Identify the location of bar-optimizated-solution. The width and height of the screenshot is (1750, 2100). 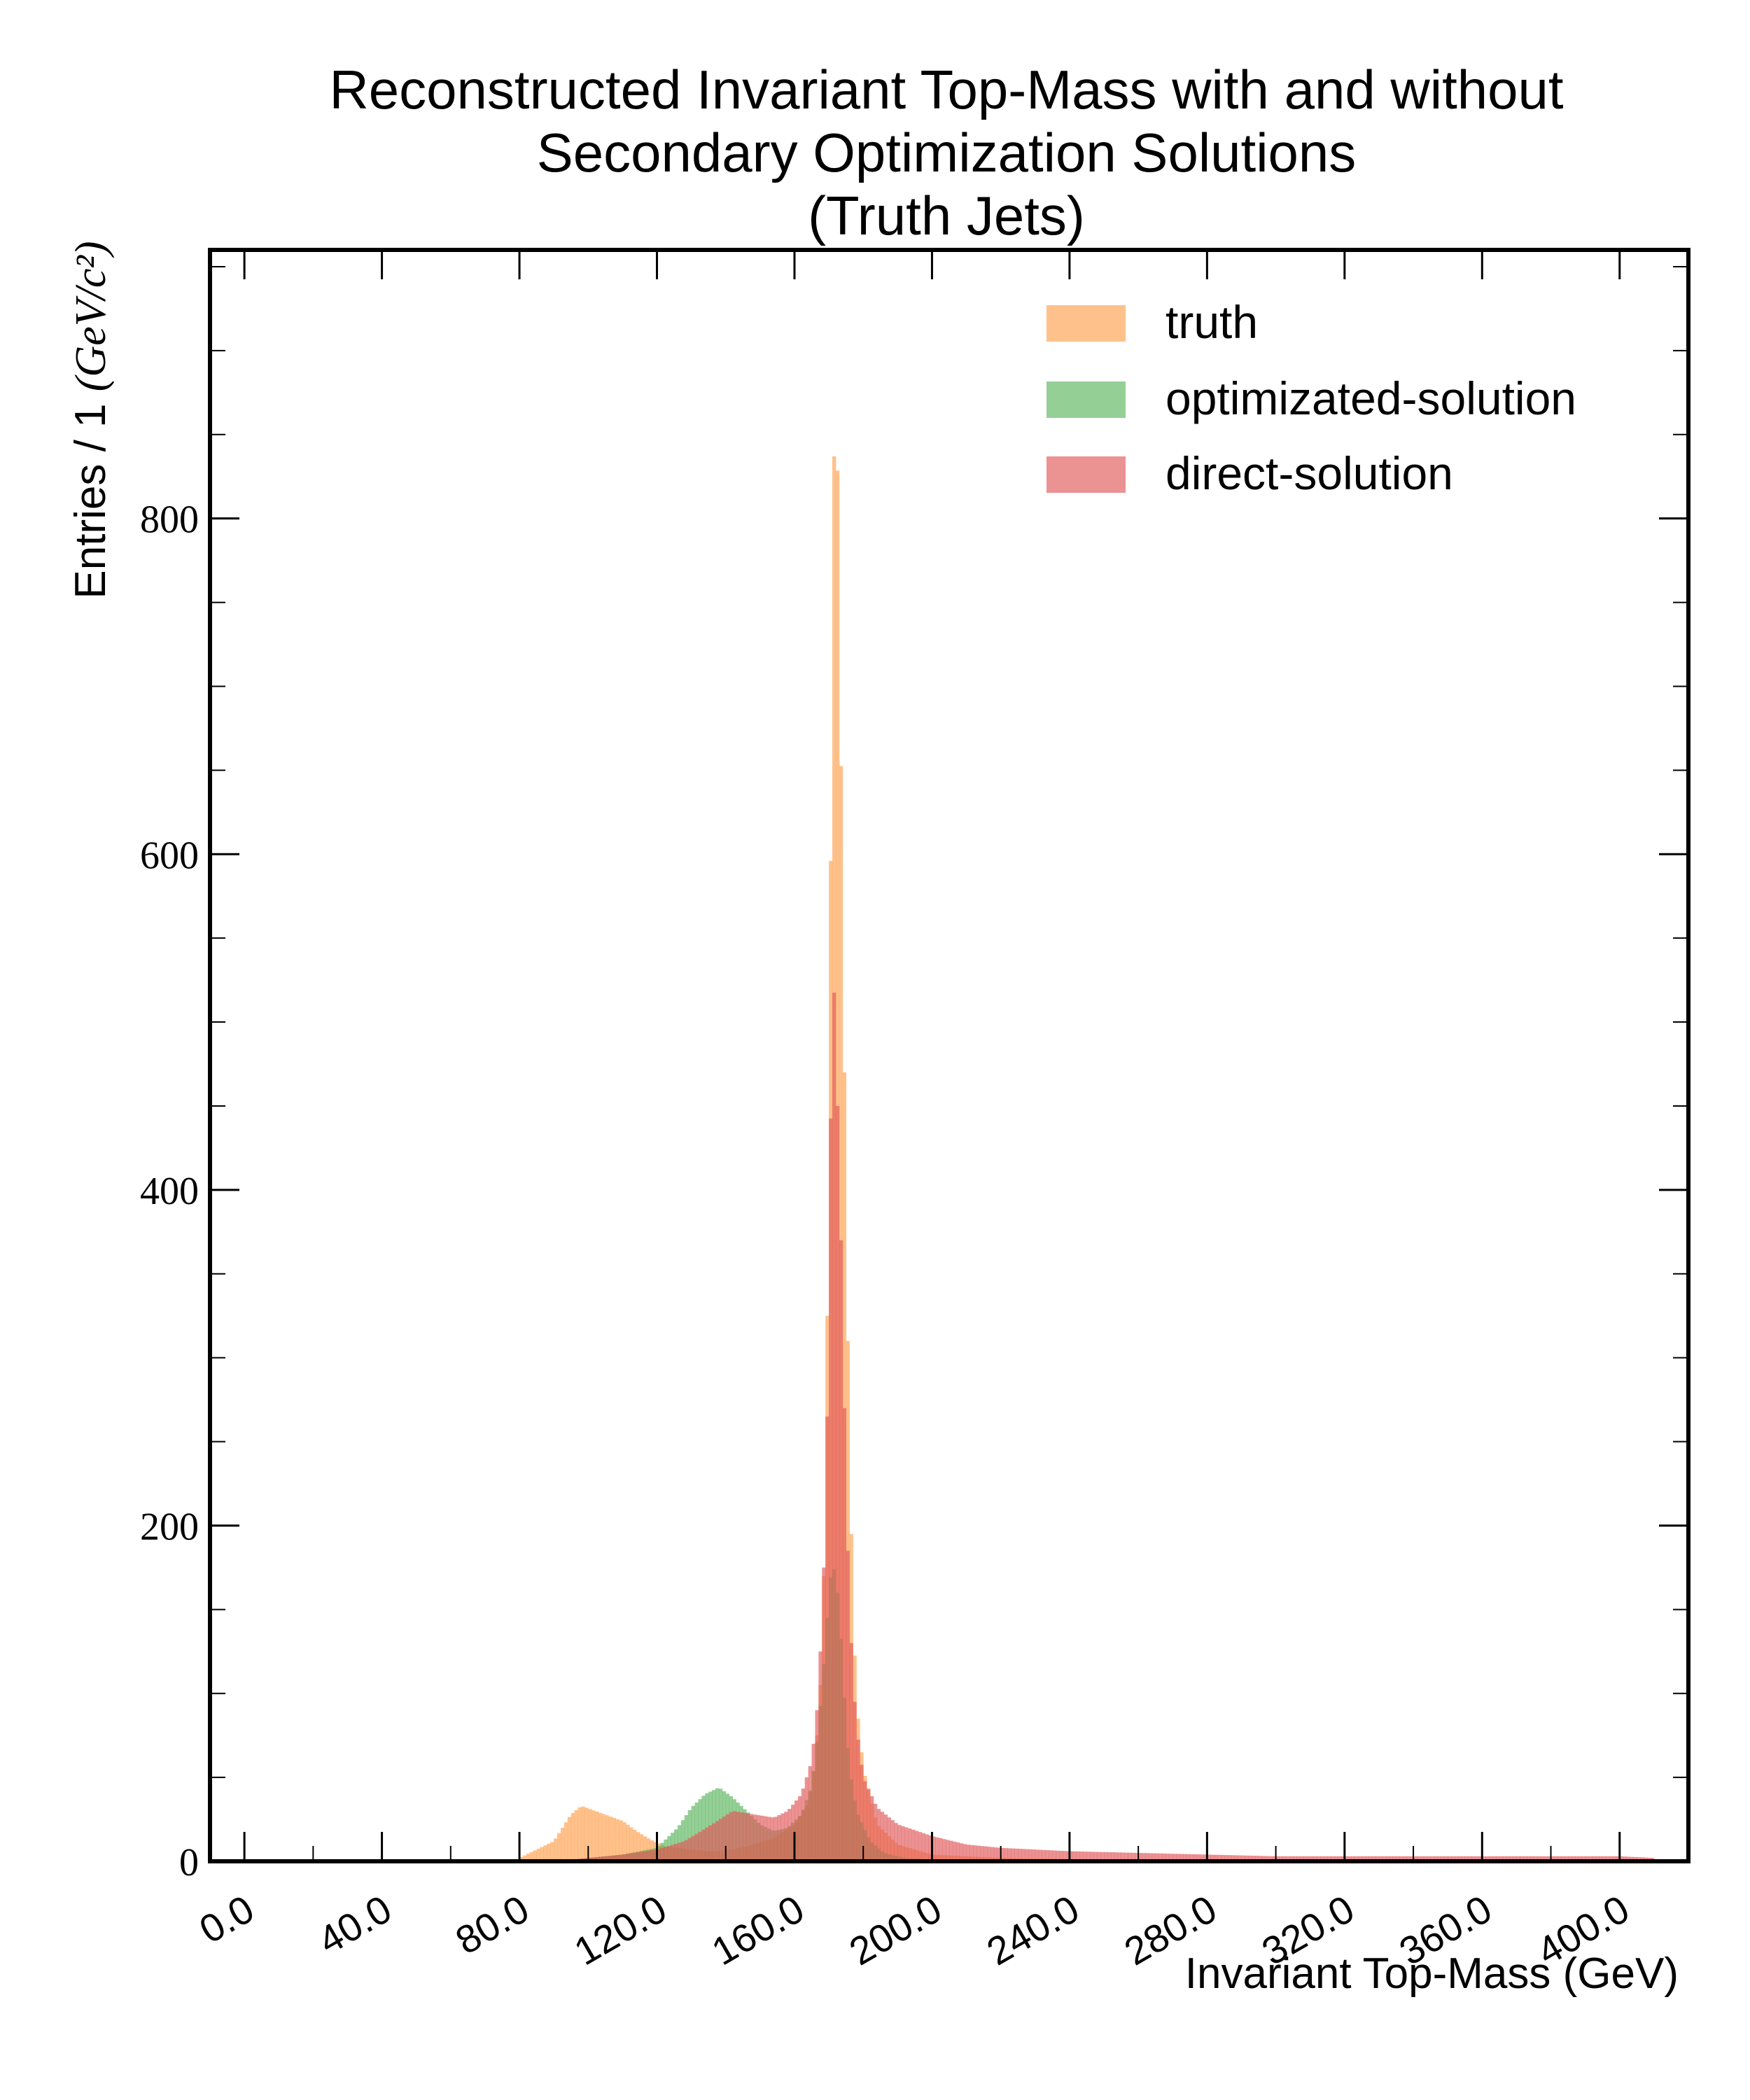
(707, 1827).